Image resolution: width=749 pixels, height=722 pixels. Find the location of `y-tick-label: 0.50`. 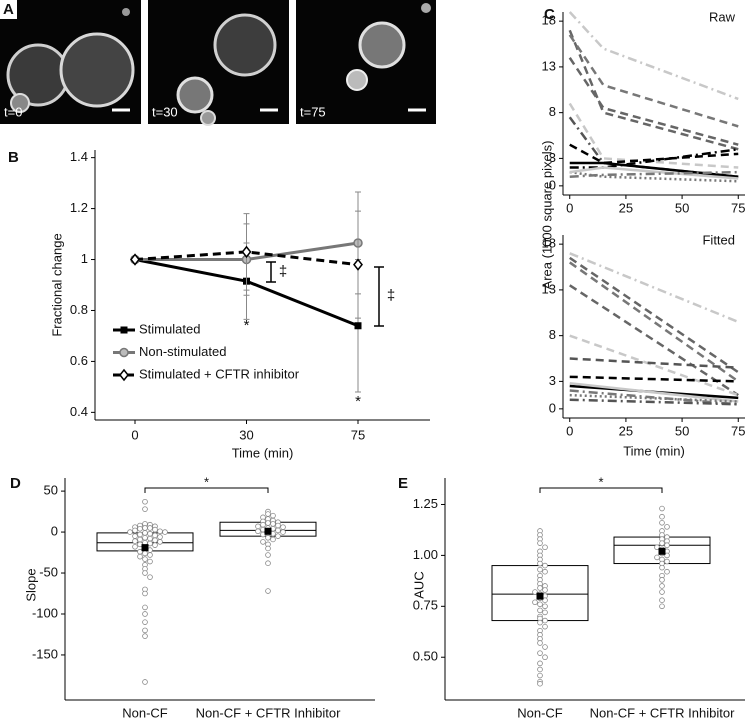

y-tick-label: 0.50 is located at coordinates (425, 656).